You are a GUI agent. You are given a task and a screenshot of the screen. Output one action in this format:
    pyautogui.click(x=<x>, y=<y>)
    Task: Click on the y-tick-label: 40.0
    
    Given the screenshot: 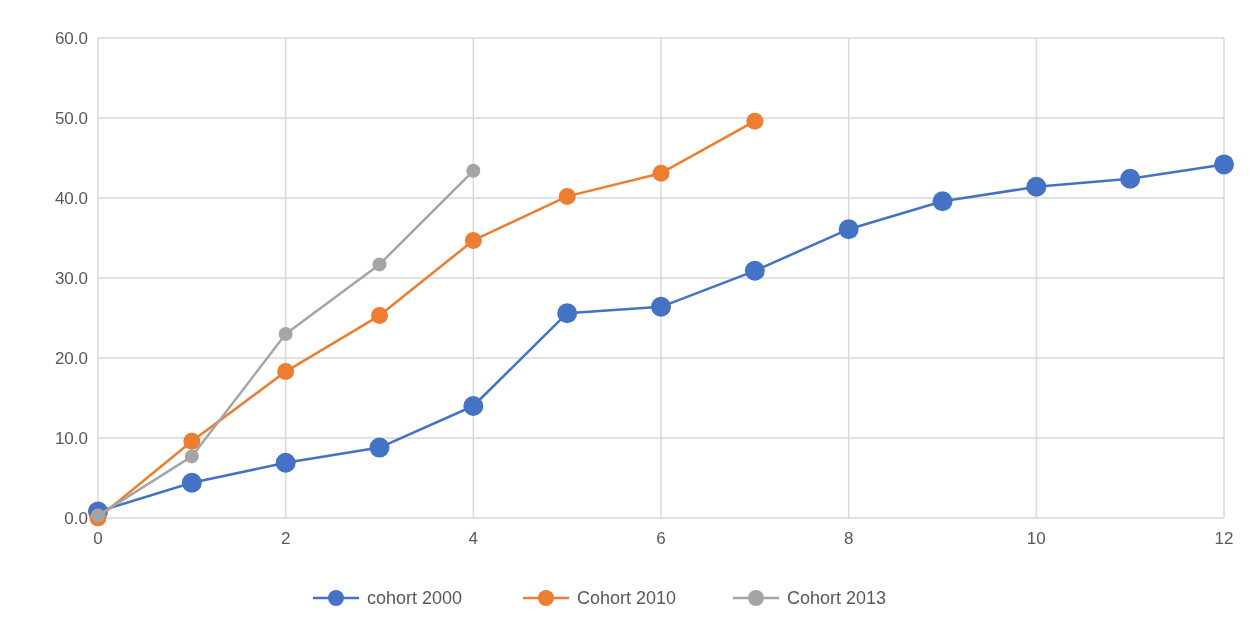 What is the action you would take?
    pyautogui.click(x=71, y=198)
    